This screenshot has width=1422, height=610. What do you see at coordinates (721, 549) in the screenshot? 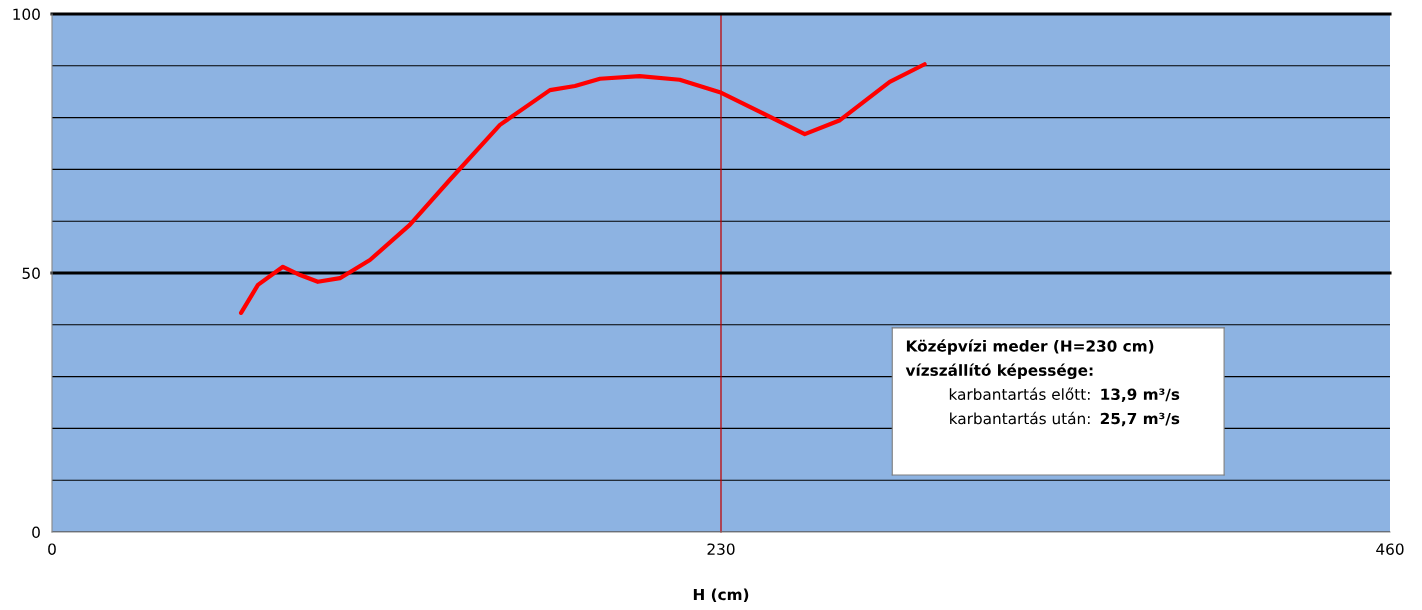
I see `x-tick-label: 230` at bounding box center [721, 549].